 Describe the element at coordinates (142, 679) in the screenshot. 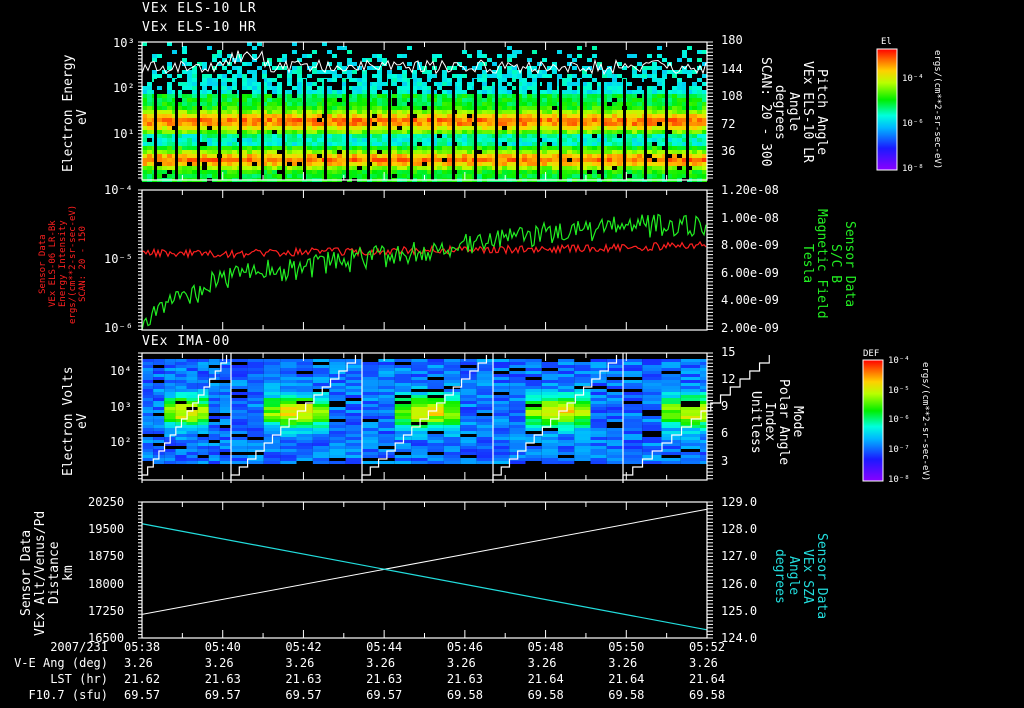

I see `footer-value: 21.62` at that location.